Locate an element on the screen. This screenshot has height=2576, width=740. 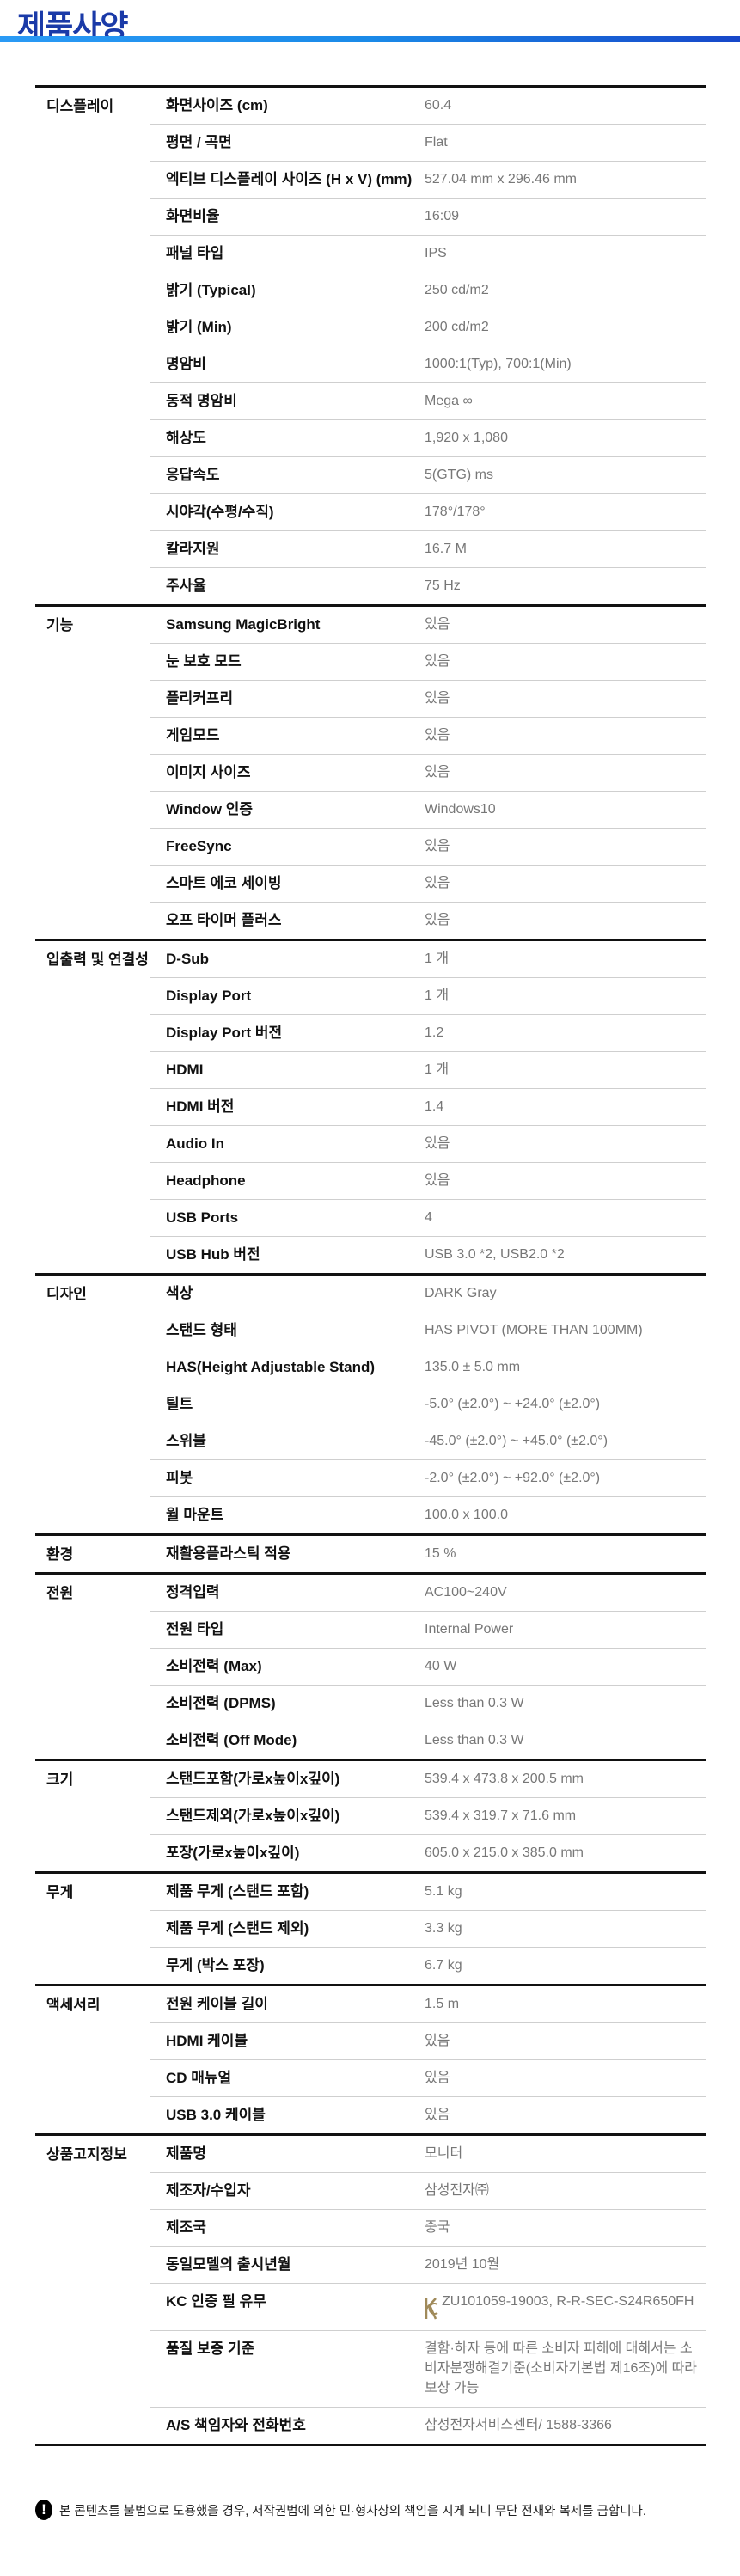
spec-label: 평면 / 곡면 is located at coordinates (199, 142).